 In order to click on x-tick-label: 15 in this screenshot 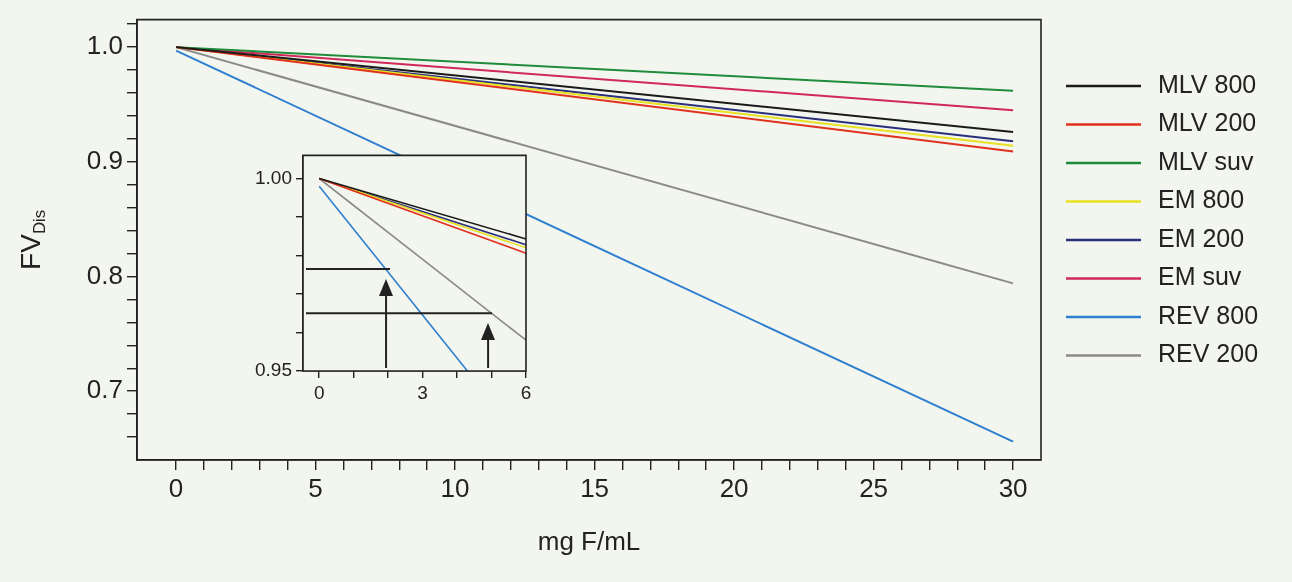, I will do `click(595, 487)`.